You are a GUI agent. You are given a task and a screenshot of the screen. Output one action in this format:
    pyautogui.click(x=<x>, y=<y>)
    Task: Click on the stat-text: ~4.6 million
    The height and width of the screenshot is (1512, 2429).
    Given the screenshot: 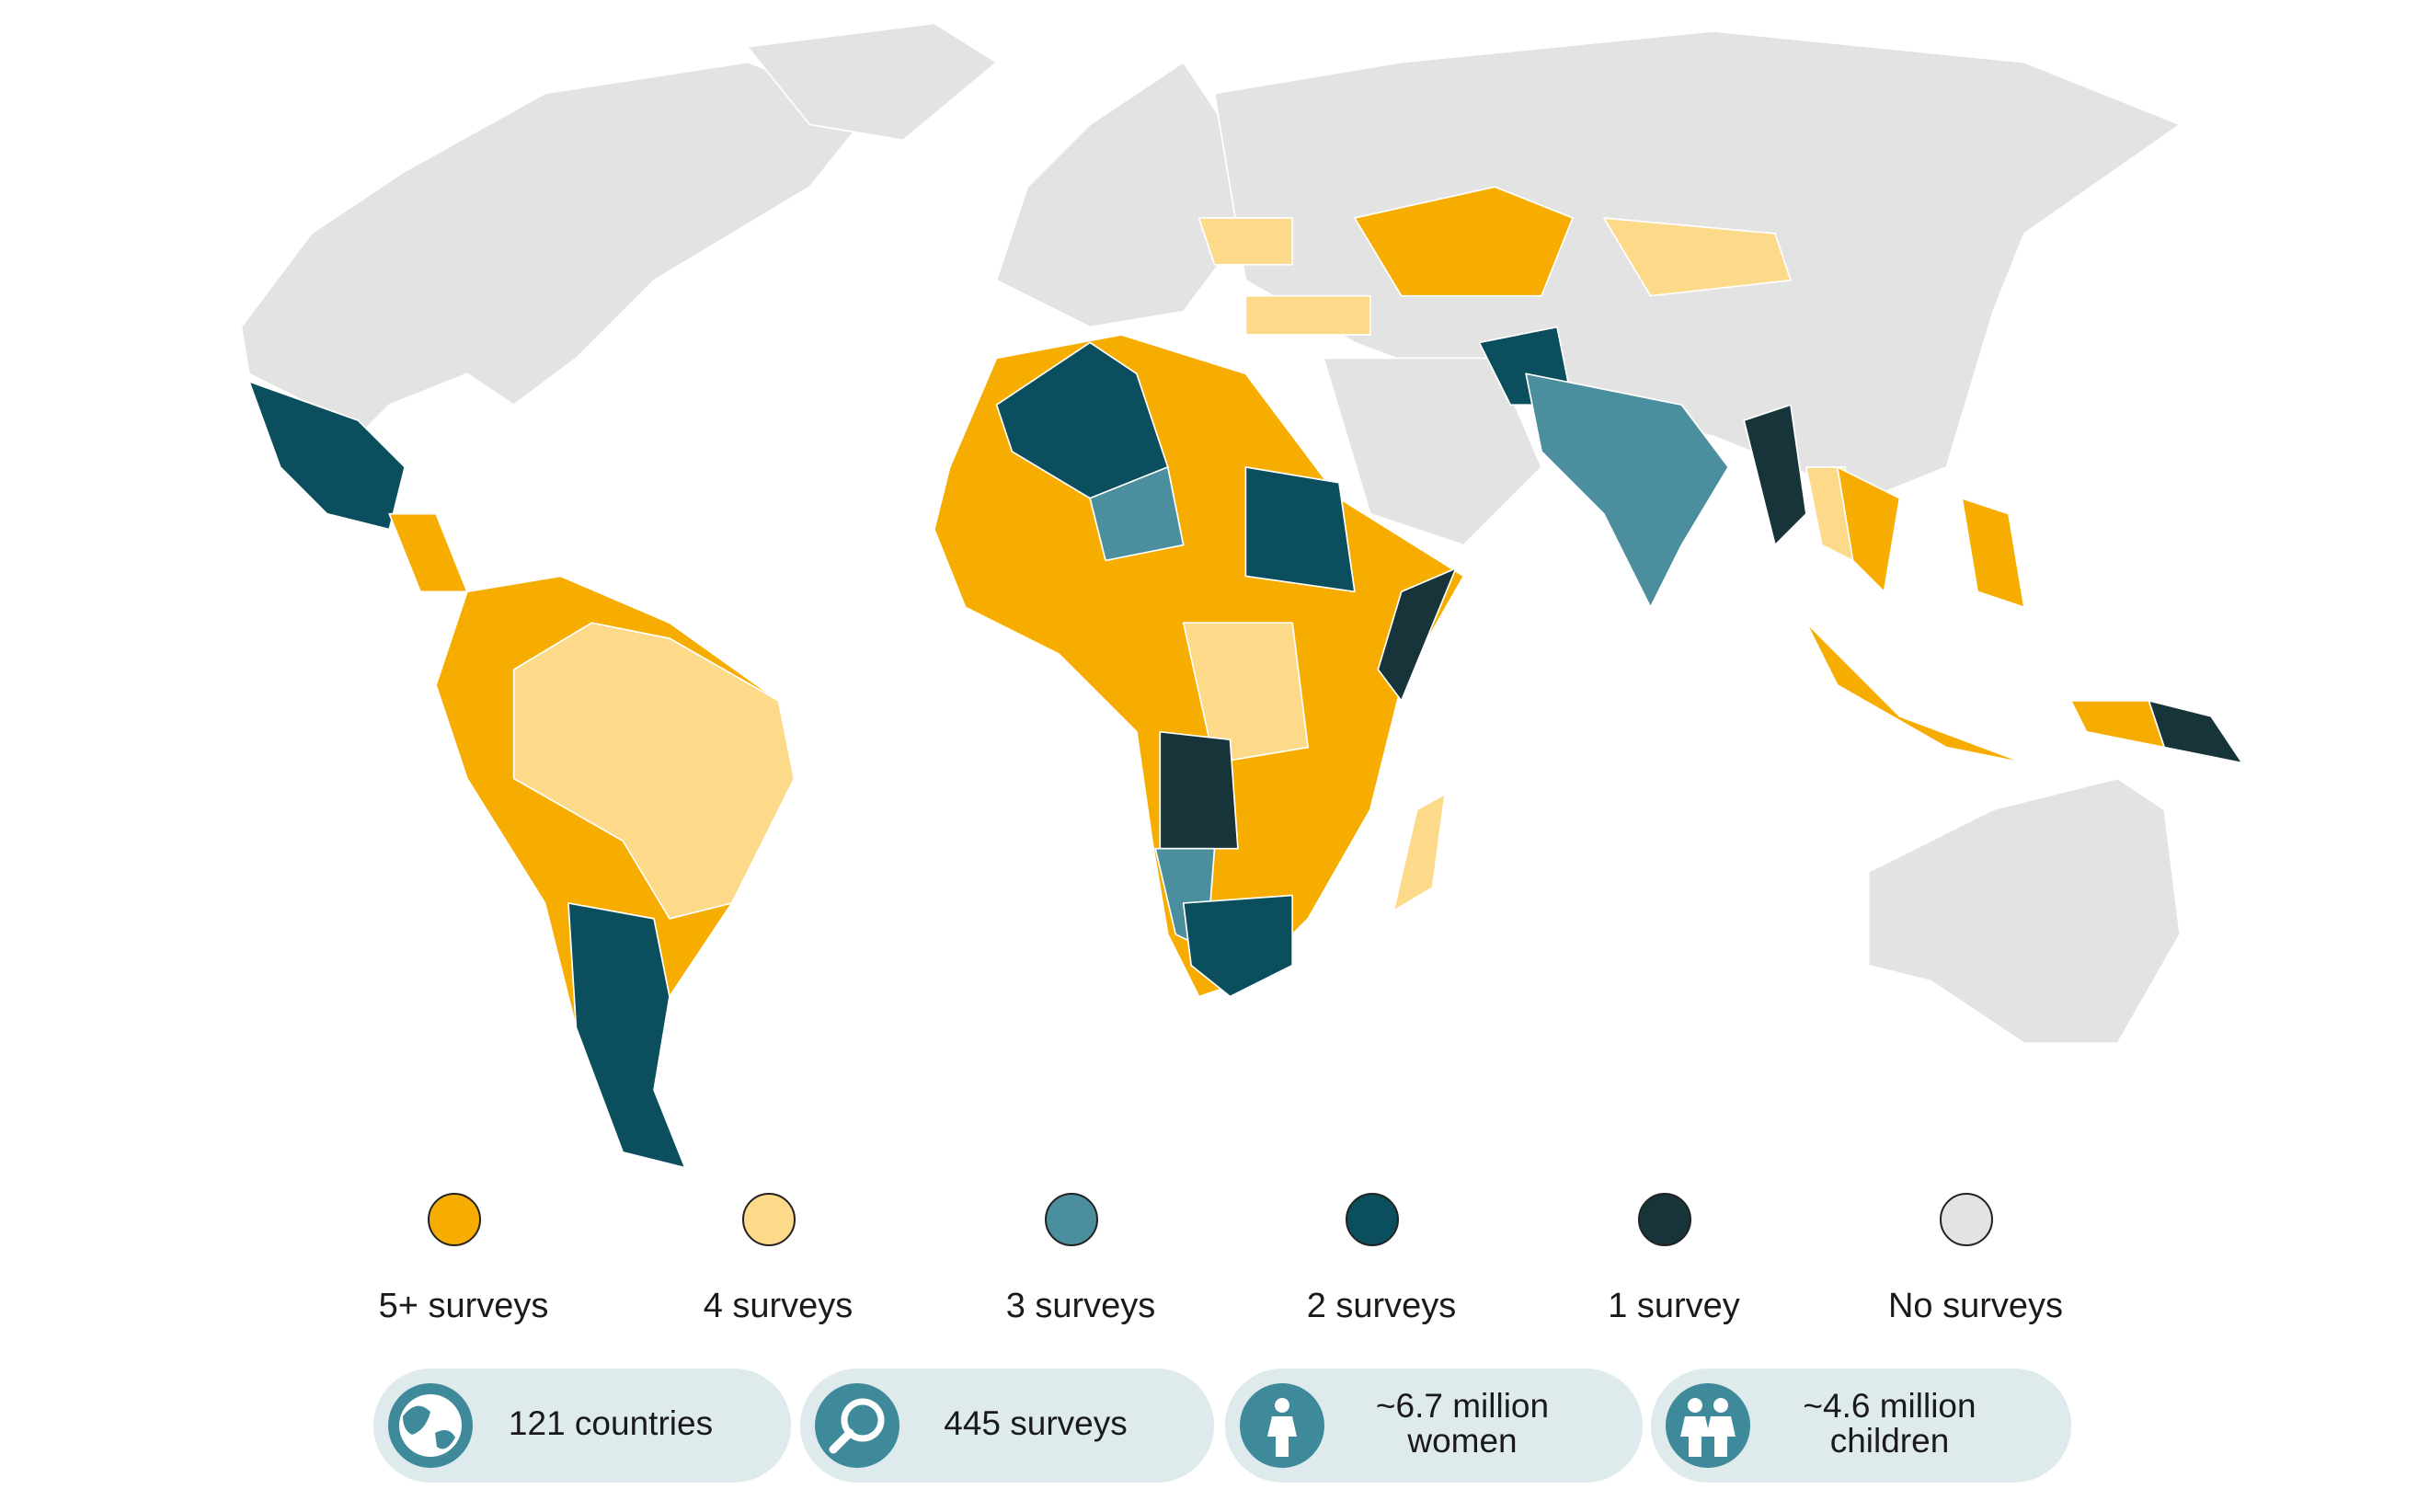 What is the action you would take?
    pyautogui.click(x=1889, y=1406)
    